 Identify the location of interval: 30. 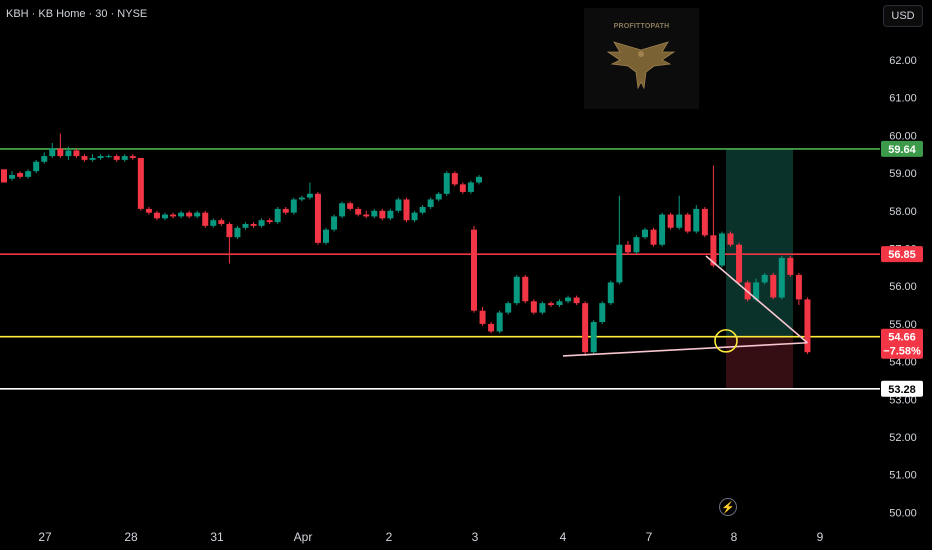
(101, 14).